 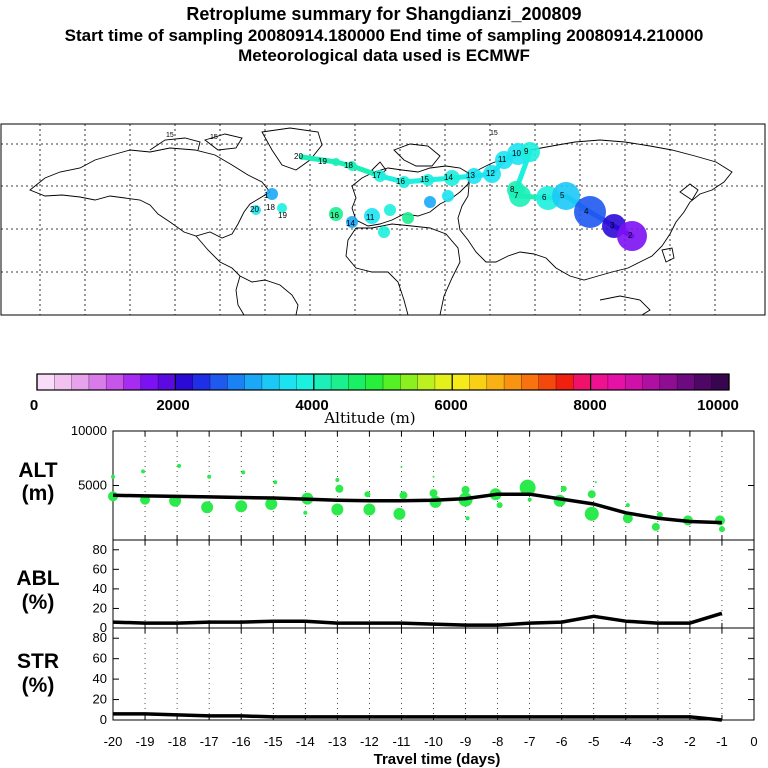 What do you see at coordinates (369, 741) in the screenshot?
I see `x-tick-label: -12` at bounding box center [369, 741].